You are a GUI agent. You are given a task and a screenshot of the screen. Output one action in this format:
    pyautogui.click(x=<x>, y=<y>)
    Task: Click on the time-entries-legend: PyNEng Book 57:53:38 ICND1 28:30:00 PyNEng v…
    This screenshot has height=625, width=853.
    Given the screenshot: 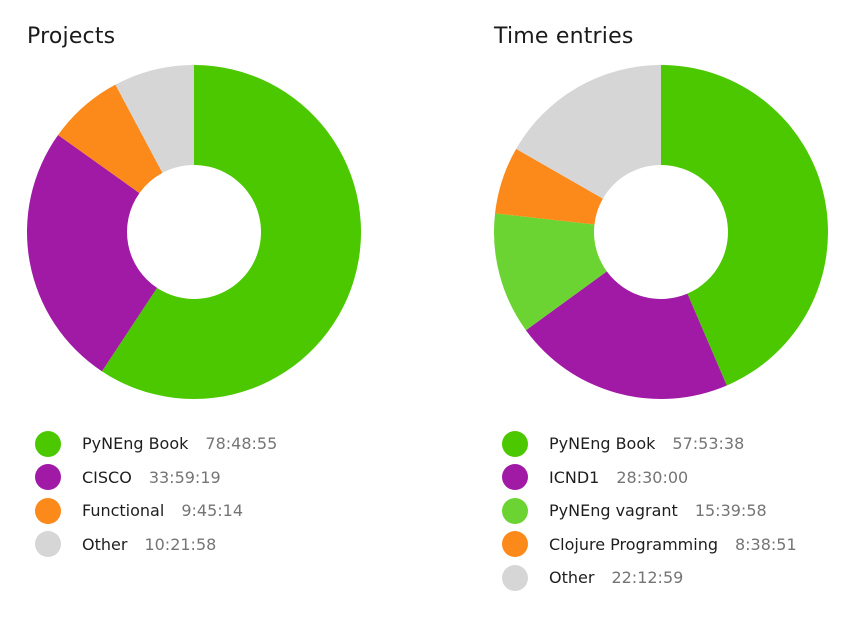 What is the action you would take?
    pyautogui.click(x=649, y=511)
    